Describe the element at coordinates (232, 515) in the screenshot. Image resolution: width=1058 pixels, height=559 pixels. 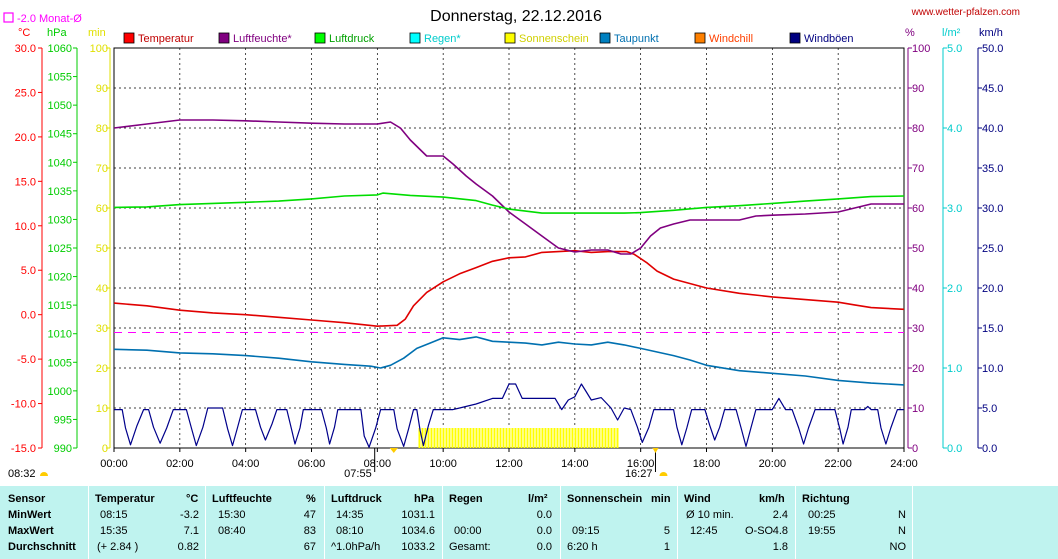
I see `humidity-min-time: 15:30` at that location.